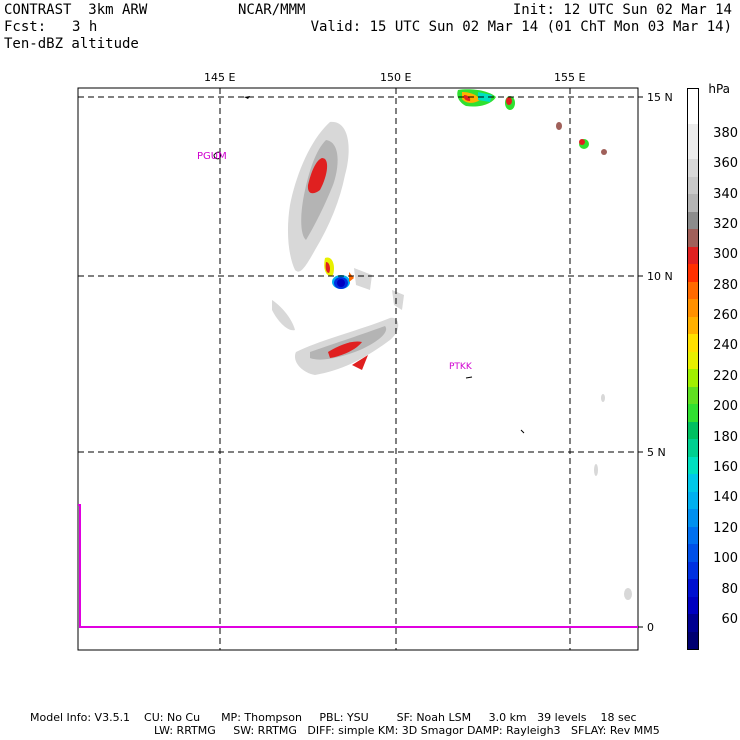 Image resolution: width=740 pixels, height=740 pixels. What do you see at coordinates (640, 362) in the screenshot?
I see `right-ticks` at bounding box center [640, 362].